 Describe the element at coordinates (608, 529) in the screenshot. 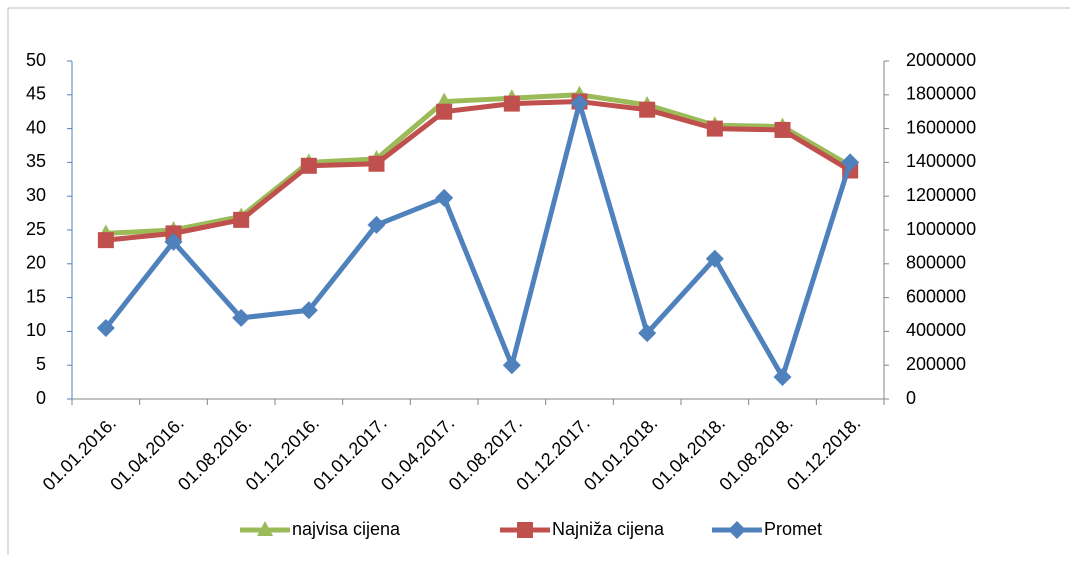

I see `legend-label: Najniža cijena` at that location.